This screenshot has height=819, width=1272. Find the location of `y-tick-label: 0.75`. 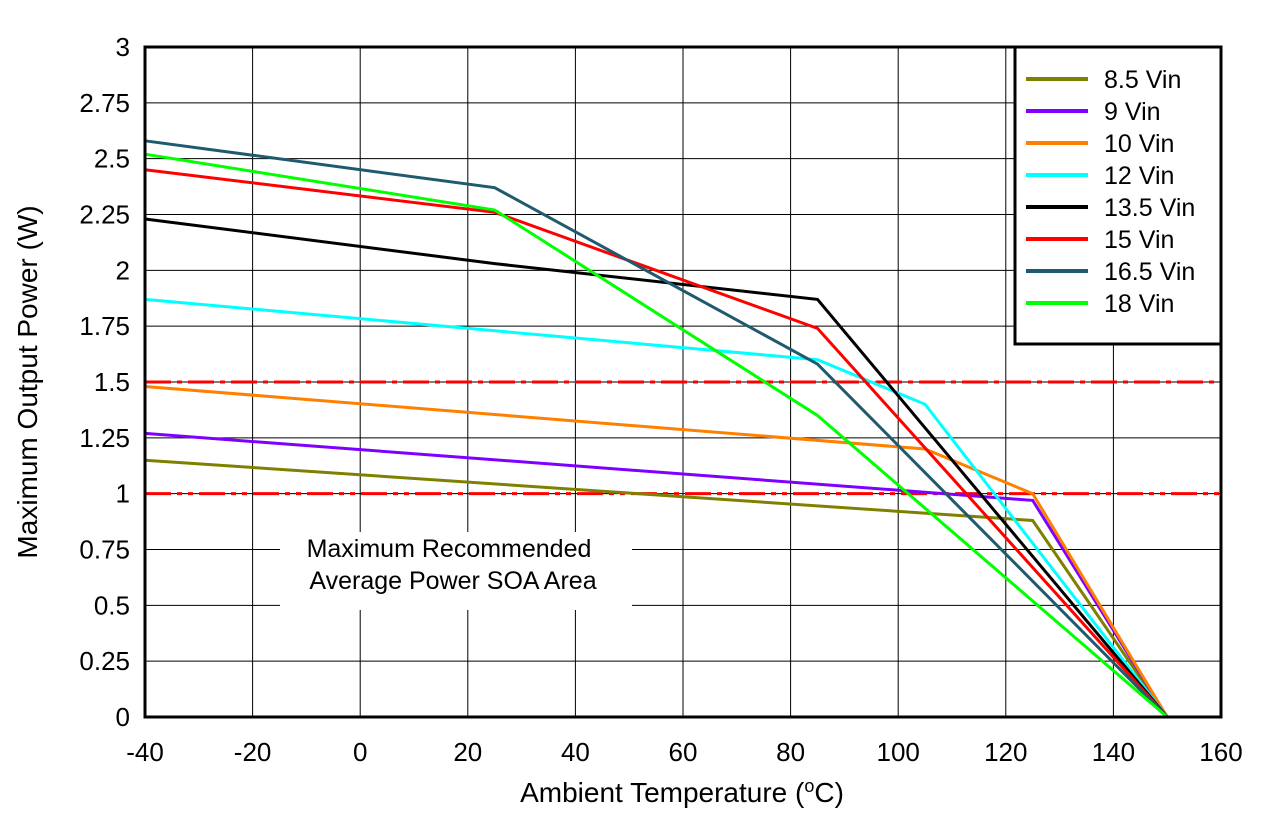

y-tick-label: 0.75 is located at coordinates (104, 550).